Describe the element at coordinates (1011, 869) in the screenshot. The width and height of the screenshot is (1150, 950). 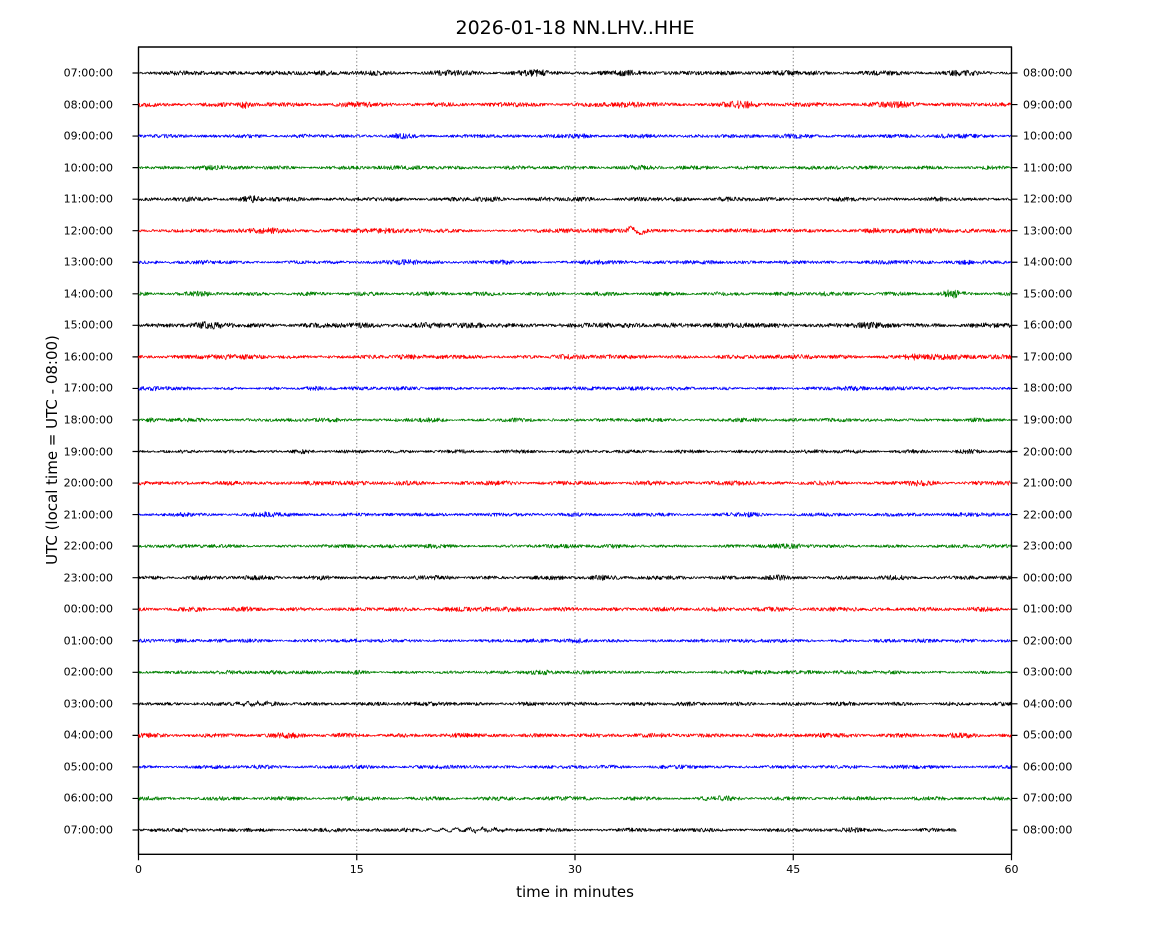
I see `x-tick-label: 60` at that location.